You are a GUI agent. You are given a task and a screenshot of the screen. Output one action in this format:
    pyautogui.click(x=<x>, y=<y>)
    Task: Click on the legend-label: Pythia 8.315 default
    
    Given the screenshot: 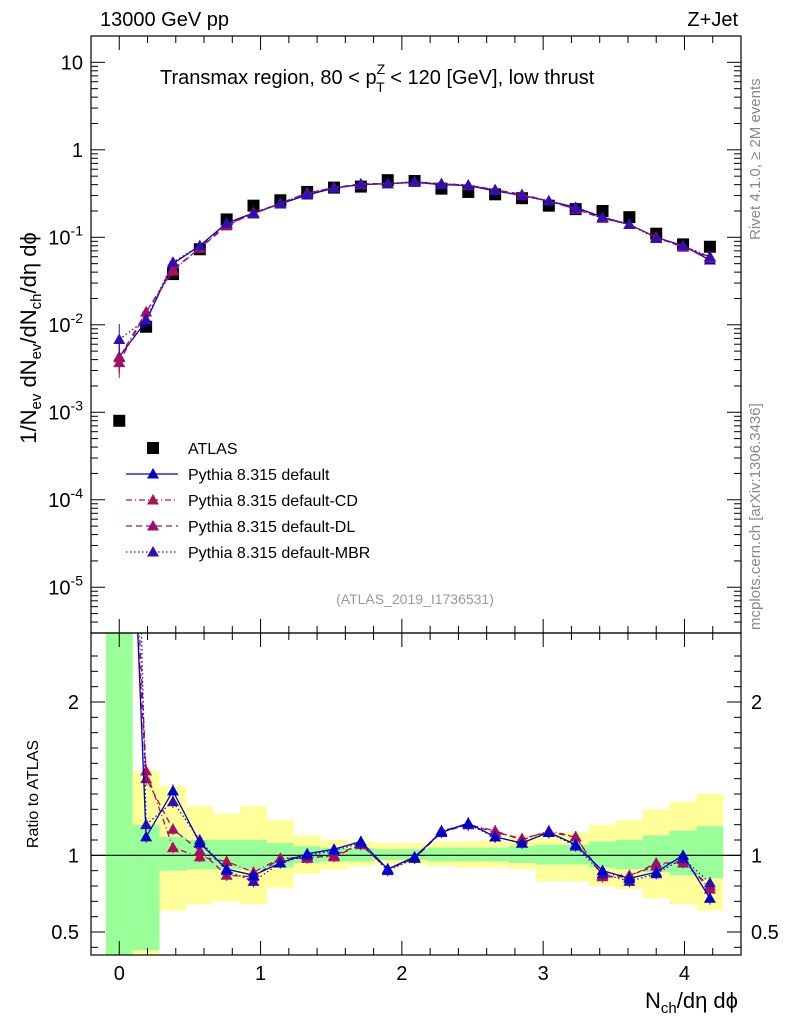 What is the action you would take?
    pyautogui.click(x=259, y=475)
    